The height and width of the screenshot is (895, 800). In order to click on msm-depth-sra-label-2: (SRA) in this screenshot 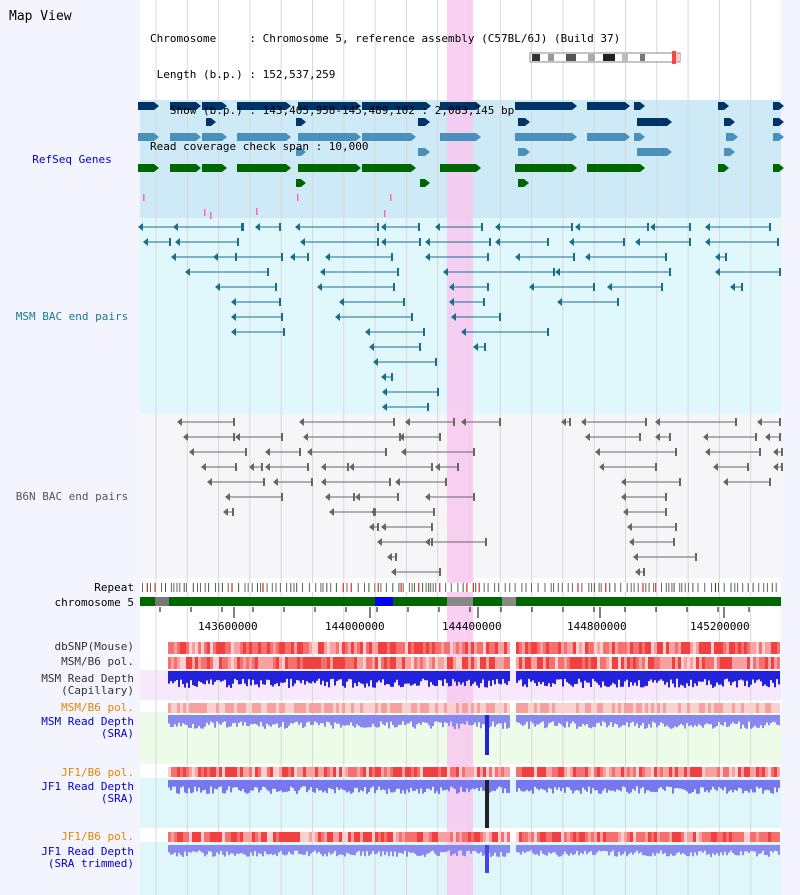, I will do `click(117, 733)`.